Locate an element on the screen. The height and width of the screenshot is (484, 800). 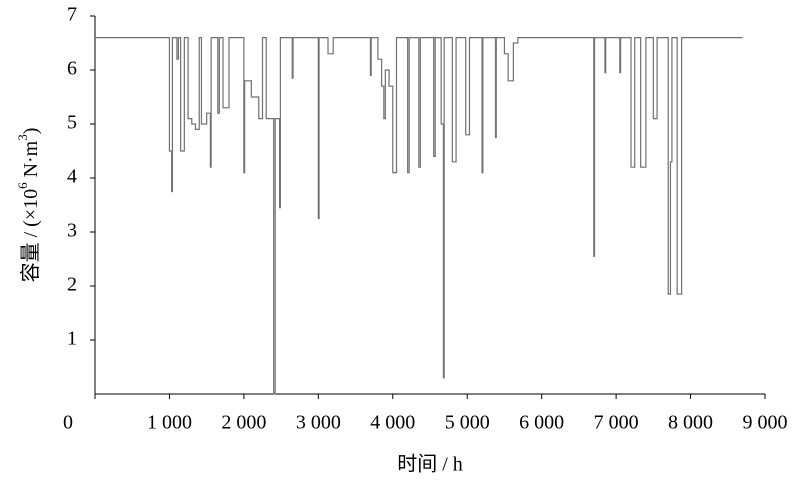
x-tick-label: 0 is located at coordinates (68, 423).